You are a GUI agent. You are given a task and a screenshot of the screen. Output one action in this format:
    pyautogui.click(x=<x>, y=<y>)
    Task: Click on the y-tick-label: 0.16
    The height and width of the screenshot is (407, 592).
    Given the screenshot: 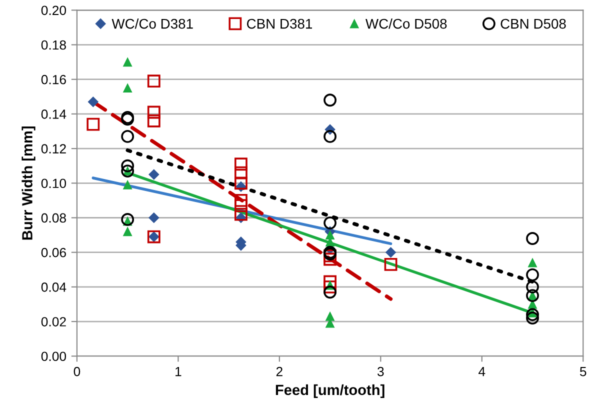 What is the action you would take?
    pyautogui.click(x=53, y=79)
    